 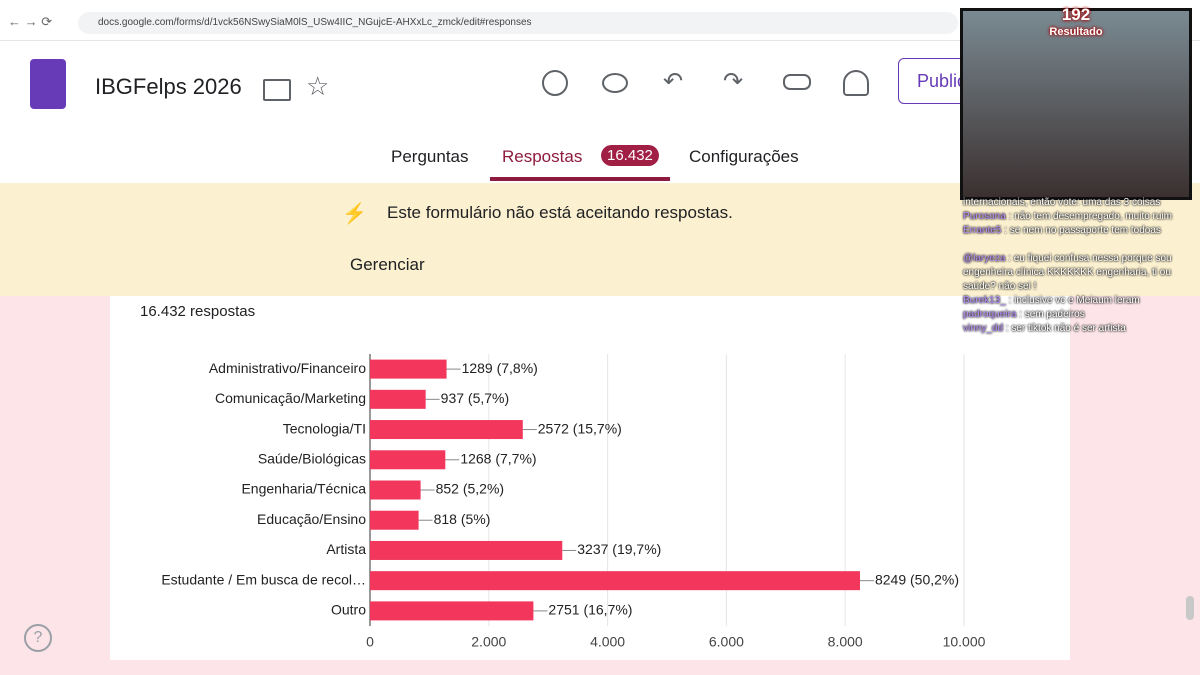 What do you see at coordinates (348, 610) in the screenshot?
I see `y-tick-label: Outro` at bounding box center [348, 610].